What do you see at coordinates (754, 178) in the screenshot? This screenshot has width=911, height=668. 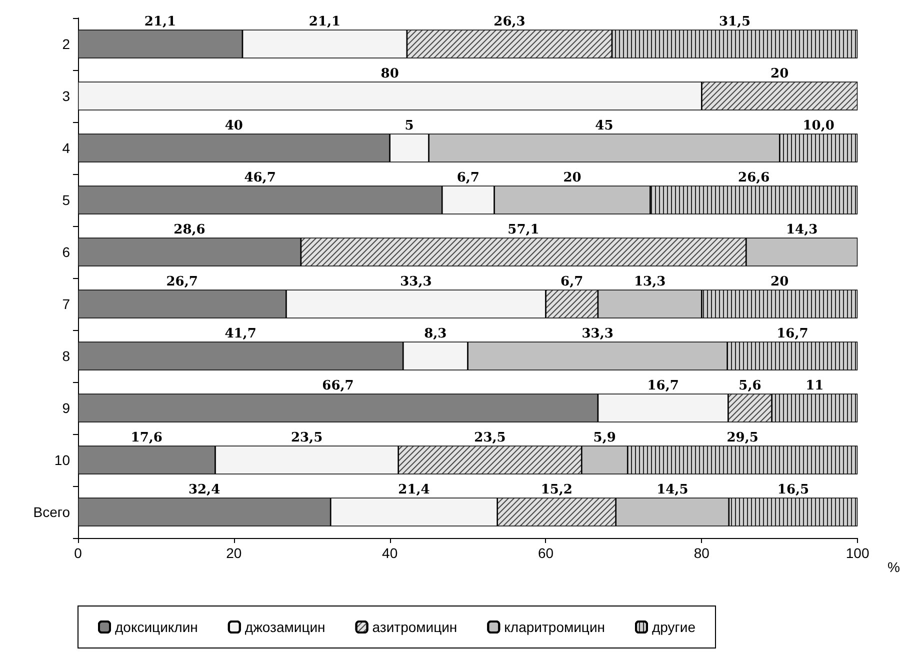 I see `data-label: 26,6` at bounding box center [754, 178].